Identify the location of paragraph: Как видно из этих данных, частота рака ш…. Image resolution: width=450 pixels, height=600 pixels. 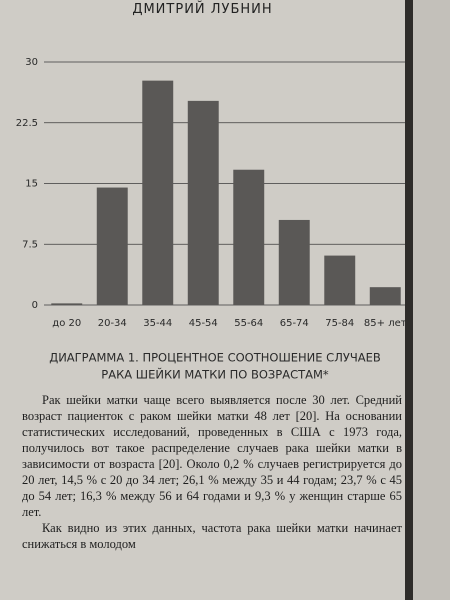
(212, 536).